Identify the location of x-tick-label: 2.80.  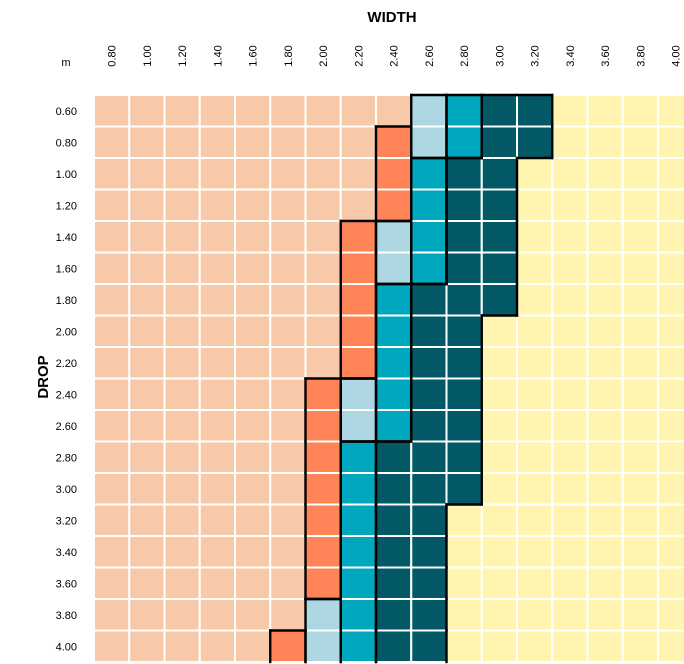
(465, 55).